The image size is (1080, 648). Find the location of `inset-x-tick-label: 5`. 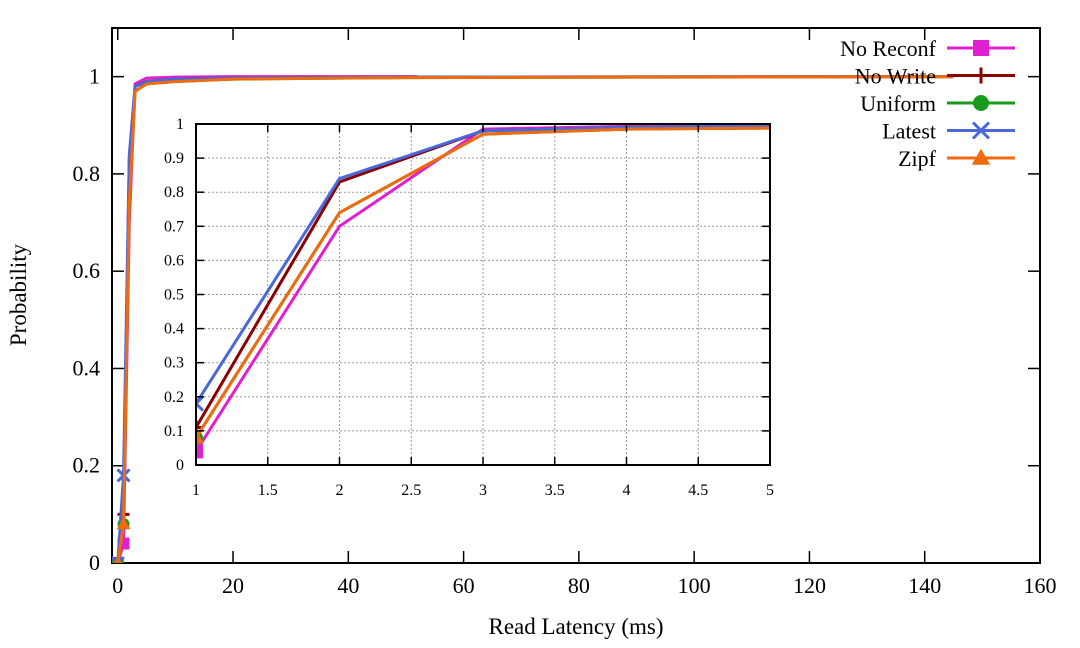

inset-x-tick-label: 5 is located at coordinates (770, 490).